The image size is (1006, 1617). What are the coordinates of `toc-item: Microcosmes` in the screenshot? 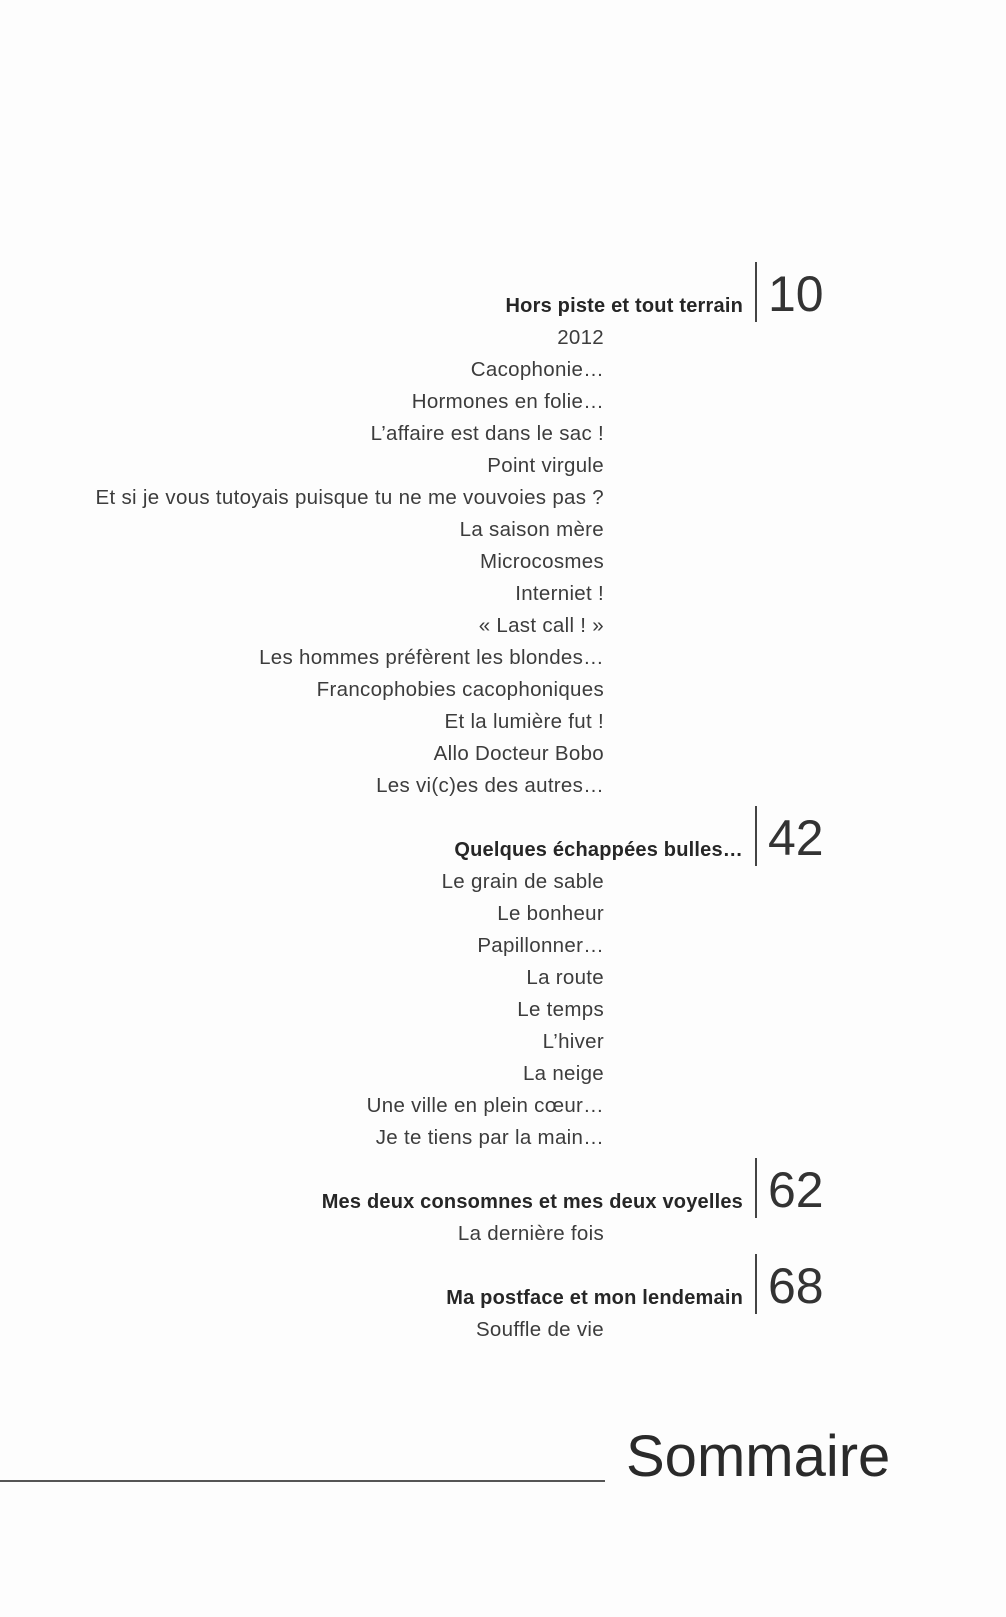 It's located at (541, 561).